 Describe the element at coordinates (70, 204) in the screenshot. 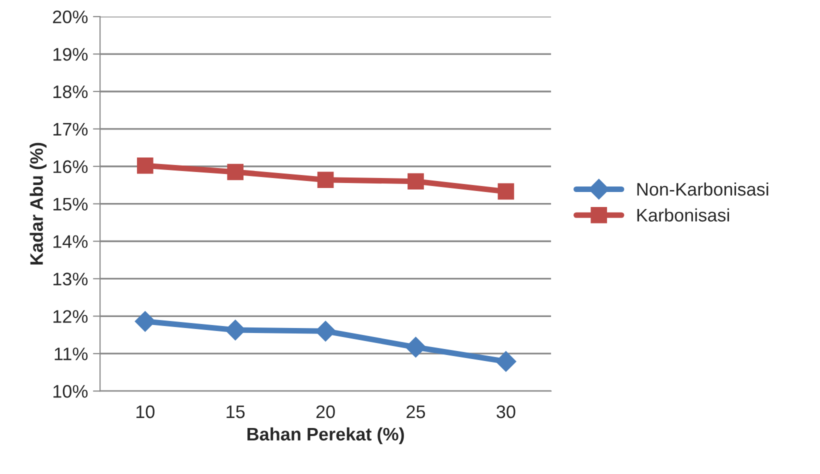

I see `y-tick-label: 15%` at that location.